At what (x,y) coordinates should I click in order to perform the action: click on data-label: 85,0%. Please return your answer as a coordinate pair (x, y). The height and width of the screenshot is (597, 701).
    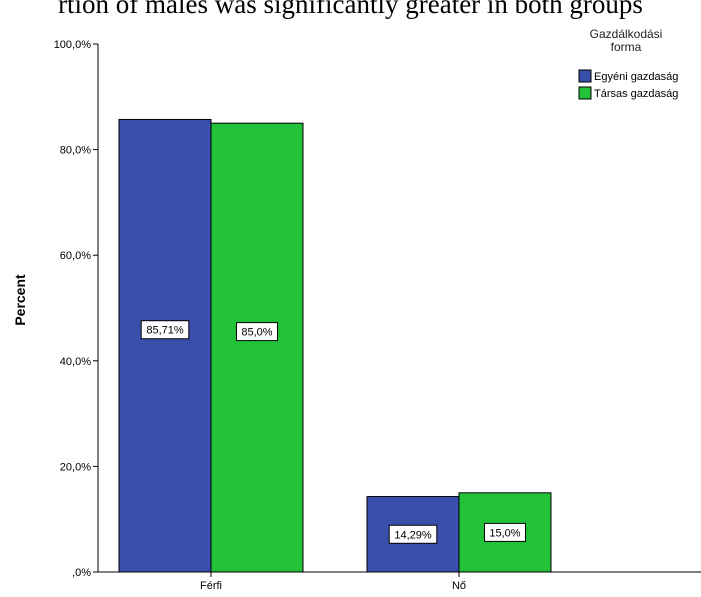
    Looking at the image, I should click on (256, 333).